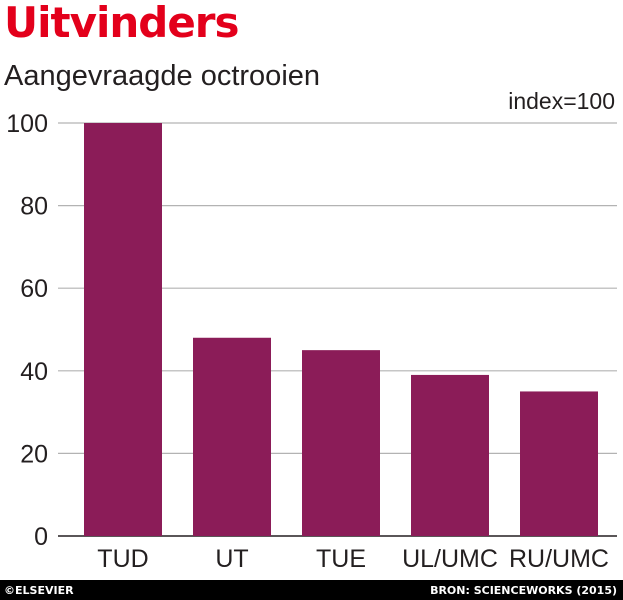 The image size is (623, 600). What do you see at coordinates (341, 559) in the screenshot?
I see `x-tick-label: TUE` at bounding box center [341, 559].